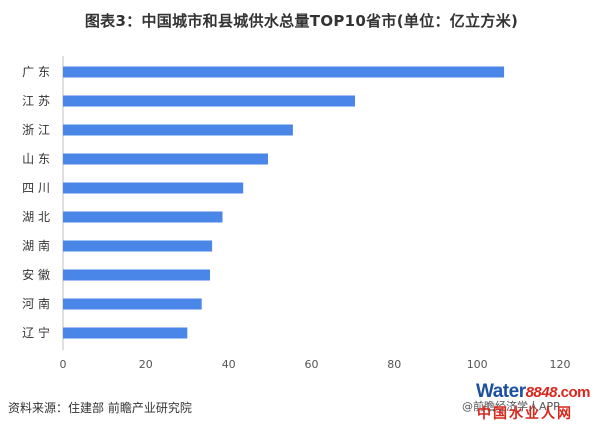  I want to click on category-label-5: 湖 北, so click(36, 216).